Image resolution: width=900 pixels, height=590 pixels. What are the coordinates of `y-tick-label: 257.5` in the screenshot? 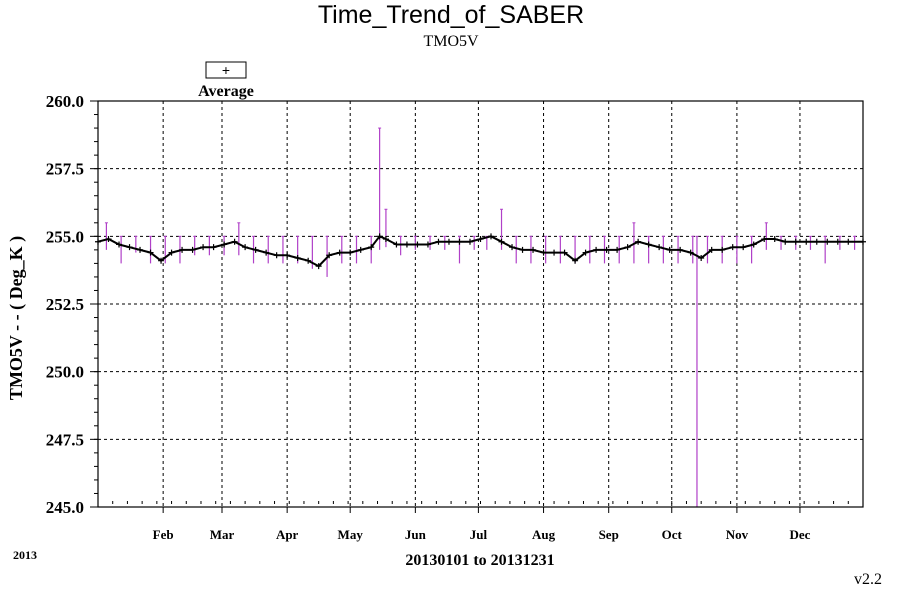 It's located at (65, 169).